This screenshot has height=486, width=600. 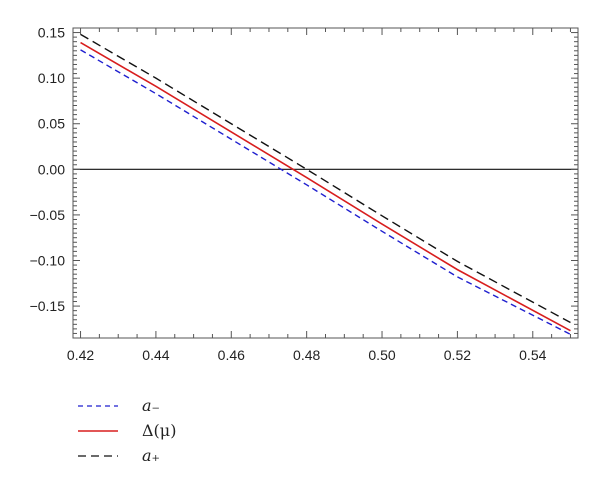 I want to click on legend-swatch-a-plus, so click(x=98, y=455).